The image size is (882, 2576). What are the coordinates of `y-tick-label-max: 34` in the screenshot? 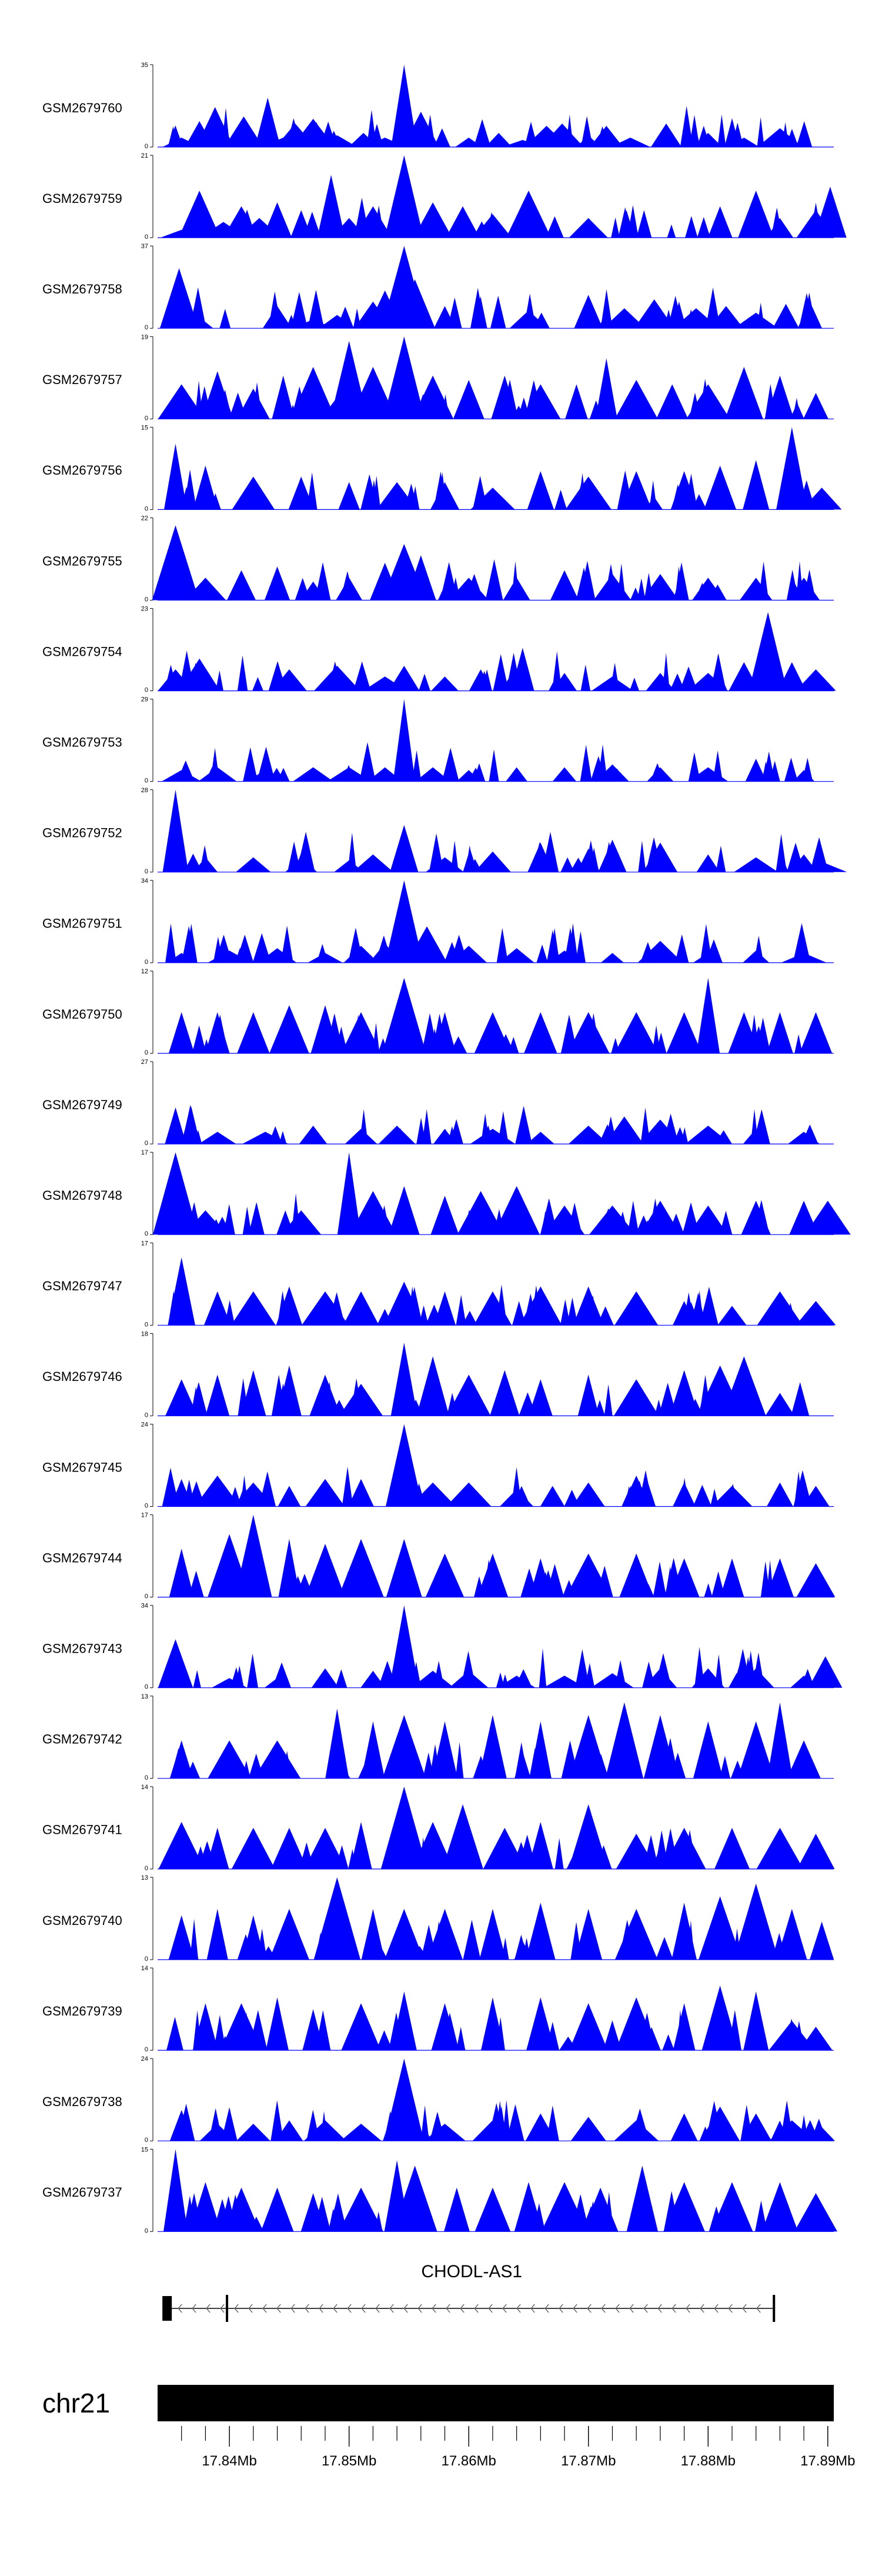 It's located at (144, 881).